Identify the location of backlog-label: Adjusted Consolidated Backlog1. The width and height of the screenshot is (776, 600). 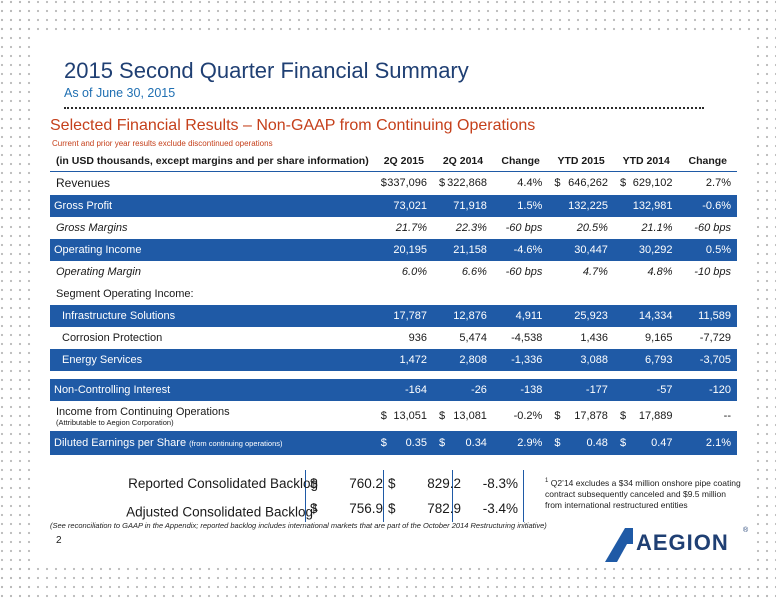
(222, 511).